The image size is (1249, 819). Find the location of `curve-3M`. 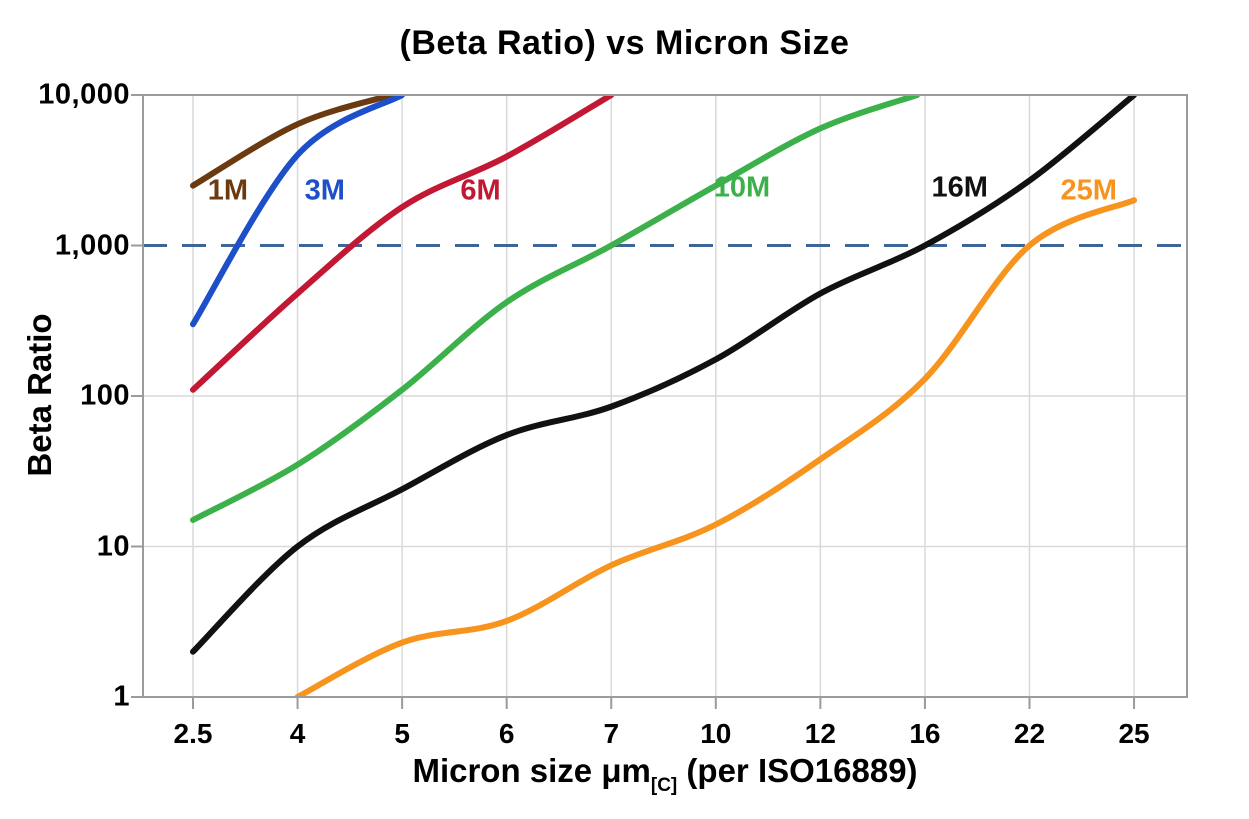

curve-3M is located at coordinates (298, 211).